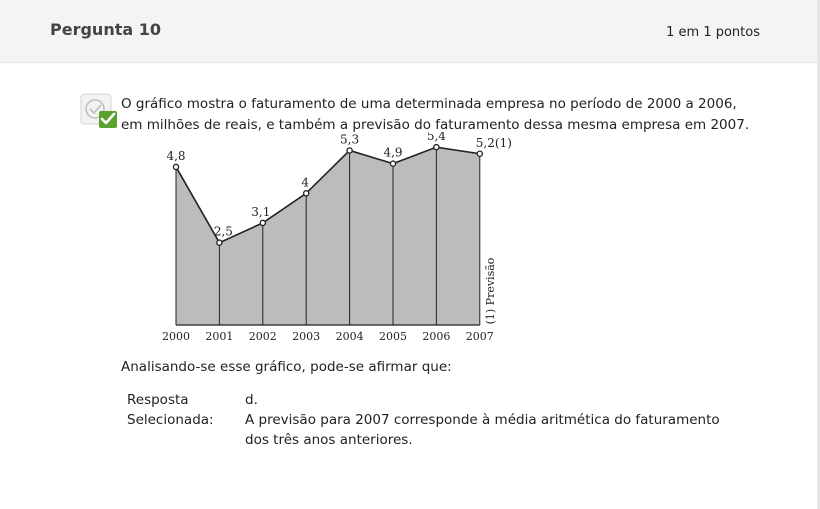  Describe the element at coordinates (176, 167) in the screenshot. I see `data-point-2000` at that location.